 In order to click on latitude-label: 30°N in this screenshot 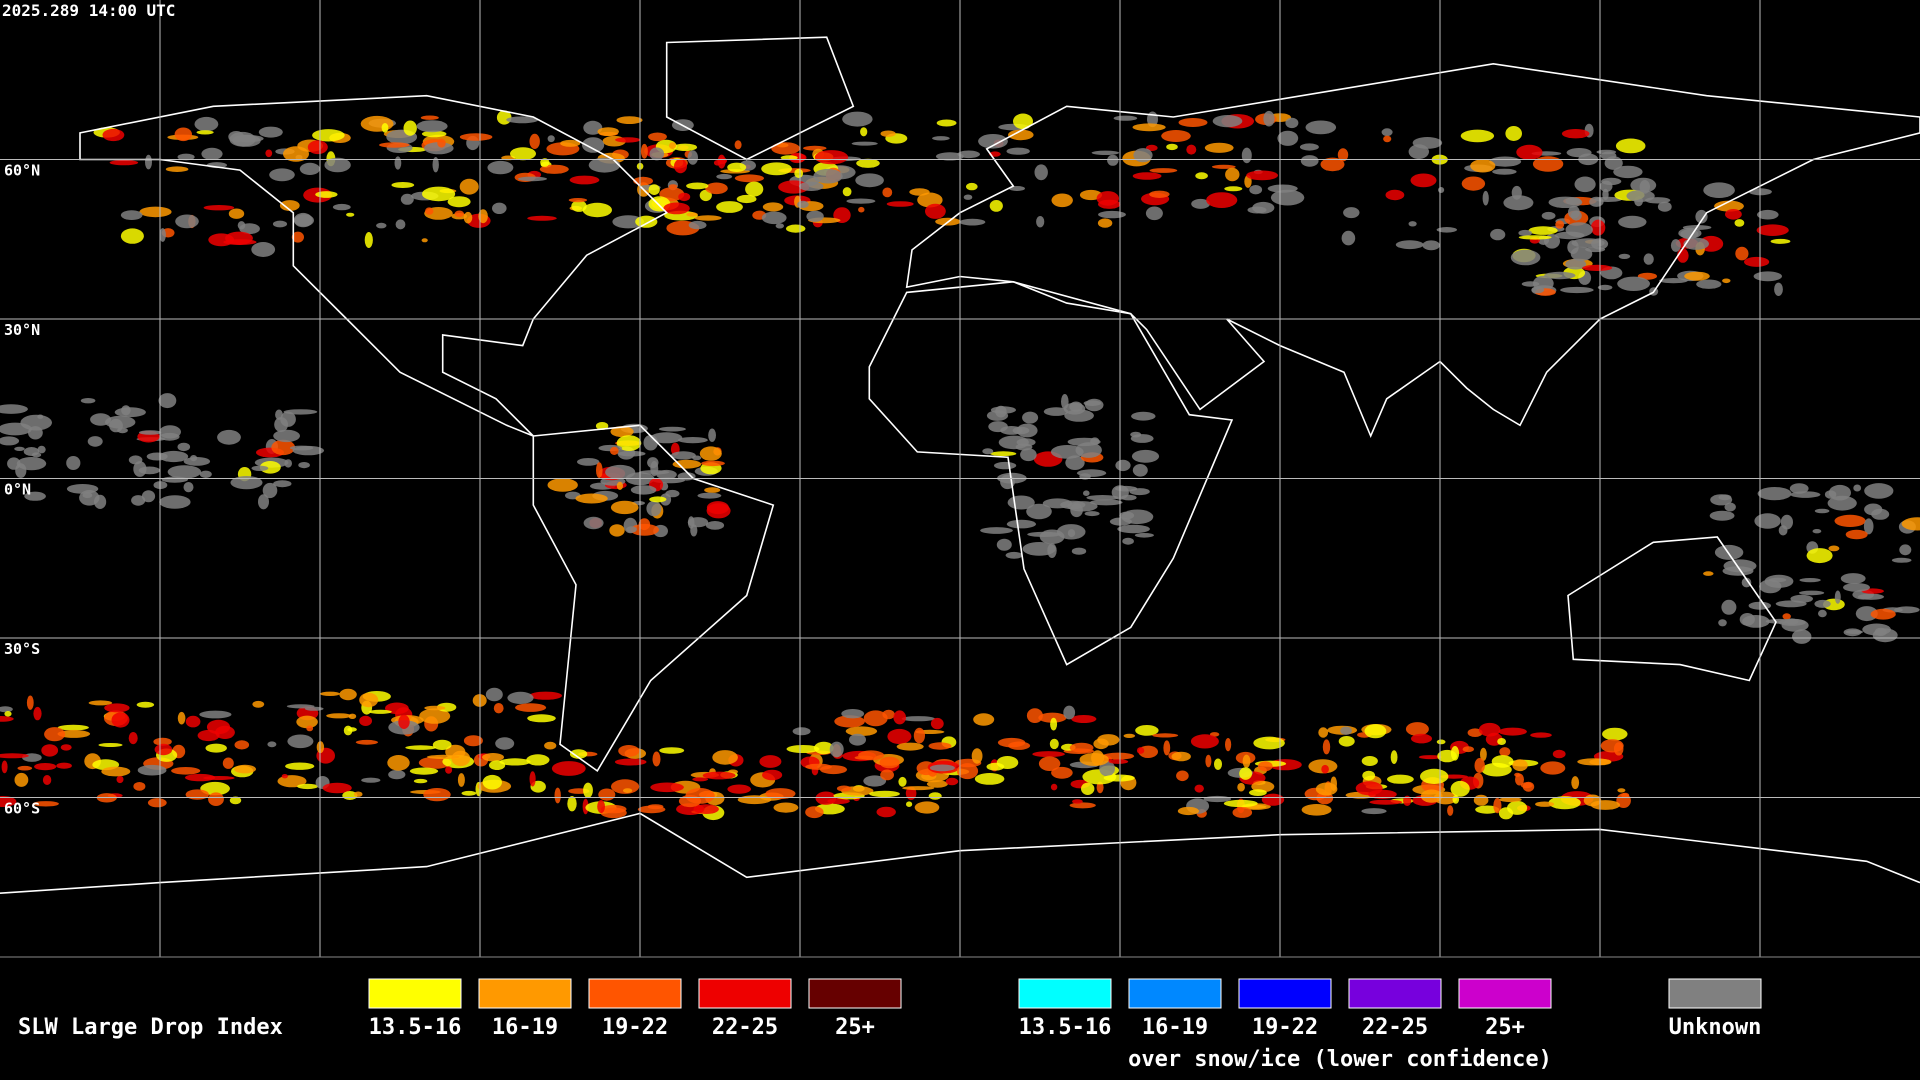, I will do `click(22, 330)`.